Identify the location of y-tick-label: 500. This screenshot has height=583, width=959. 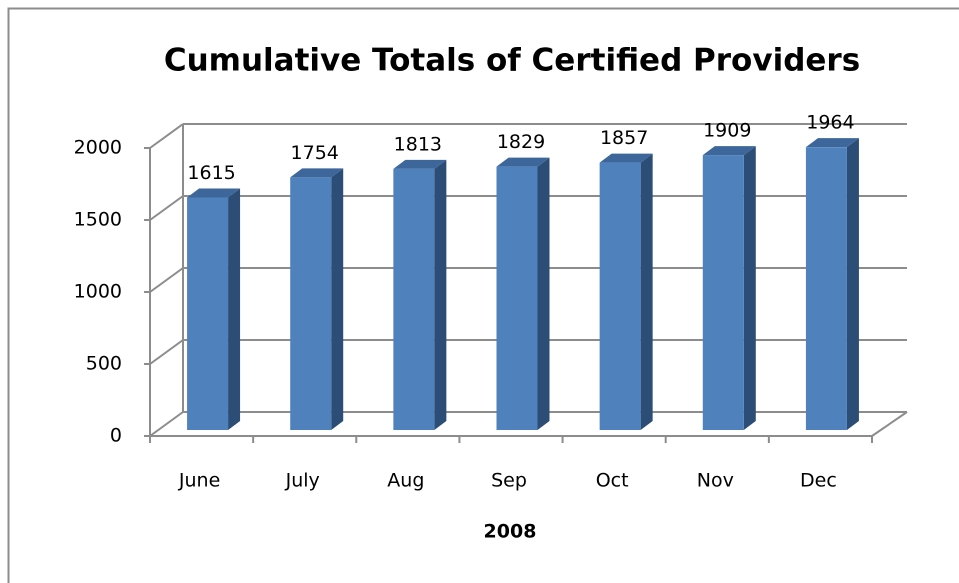
(104, 364).